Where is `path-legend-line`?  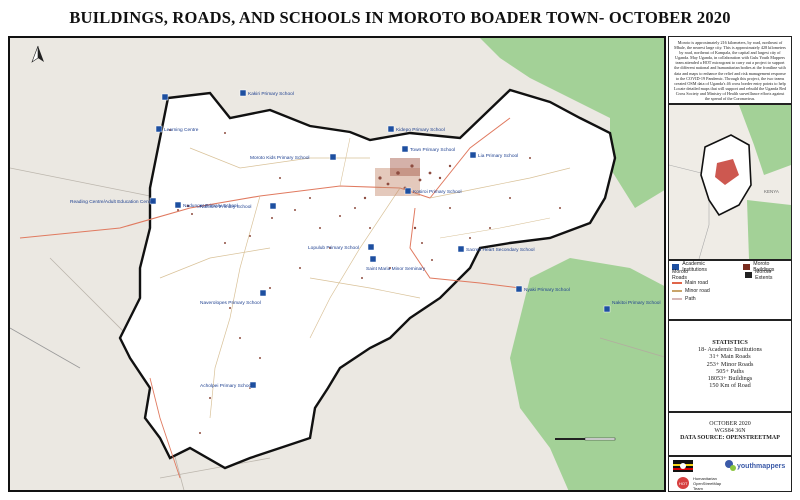
path-legend-line is located at coordinates (677, 299).